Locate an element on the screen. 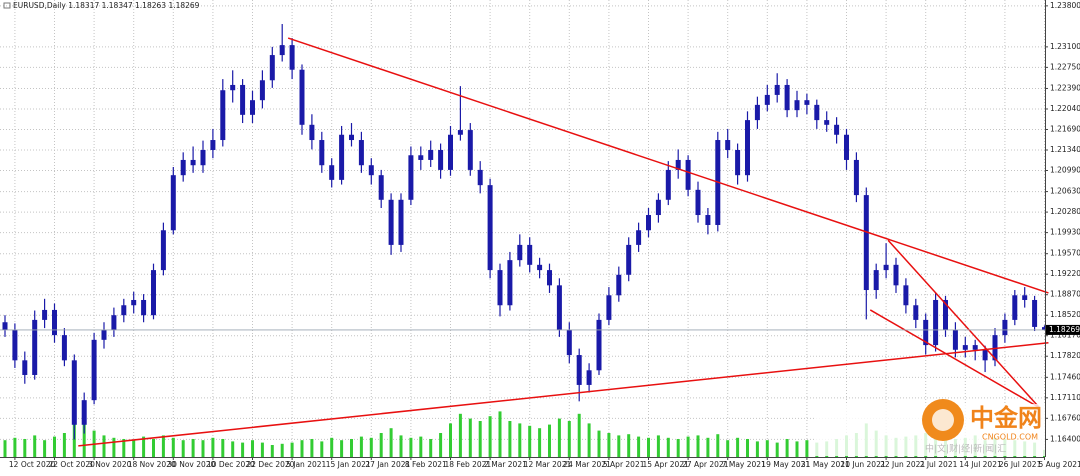  y-tick-label: 1.20280 is located at coordinates (1065, 211).